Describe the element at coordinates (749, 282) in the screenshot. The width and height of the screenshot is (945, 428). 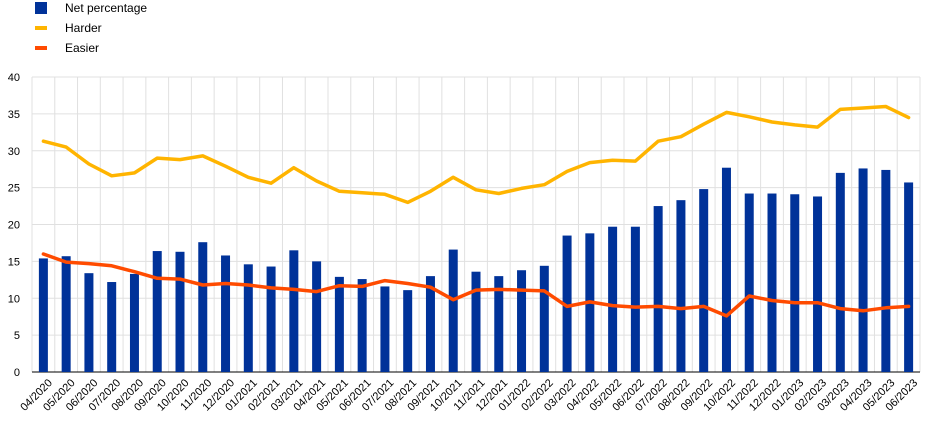
I see `bar-11/2022` at that location.